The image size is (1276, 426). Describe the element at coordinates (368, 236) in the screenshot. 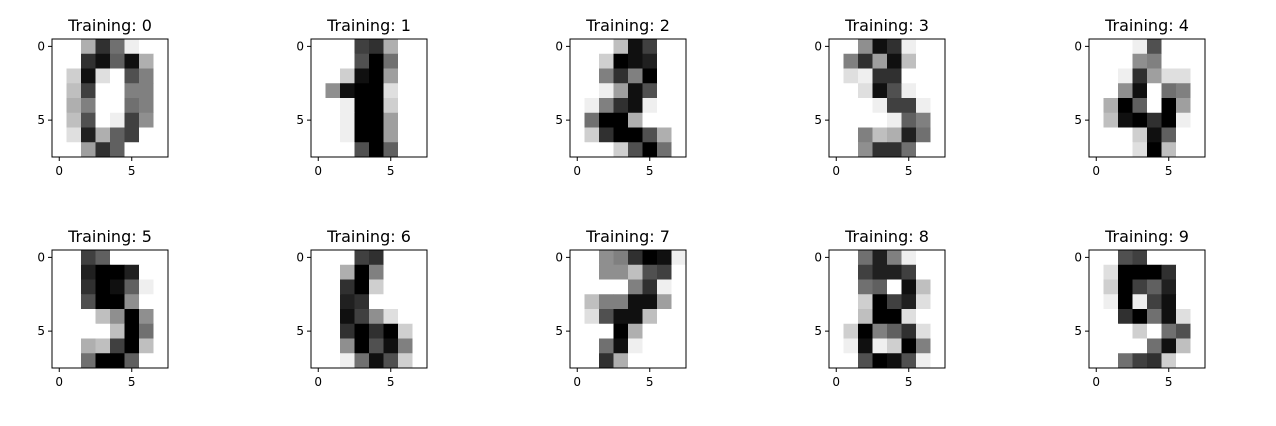

I see `panel-title: Training: 6` at that location.